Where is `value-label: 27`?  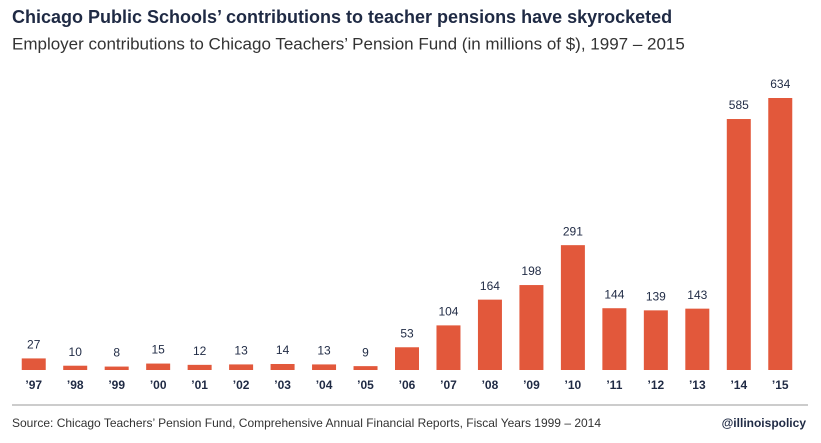
value-label: 27 is located at coordinates (34, 345).